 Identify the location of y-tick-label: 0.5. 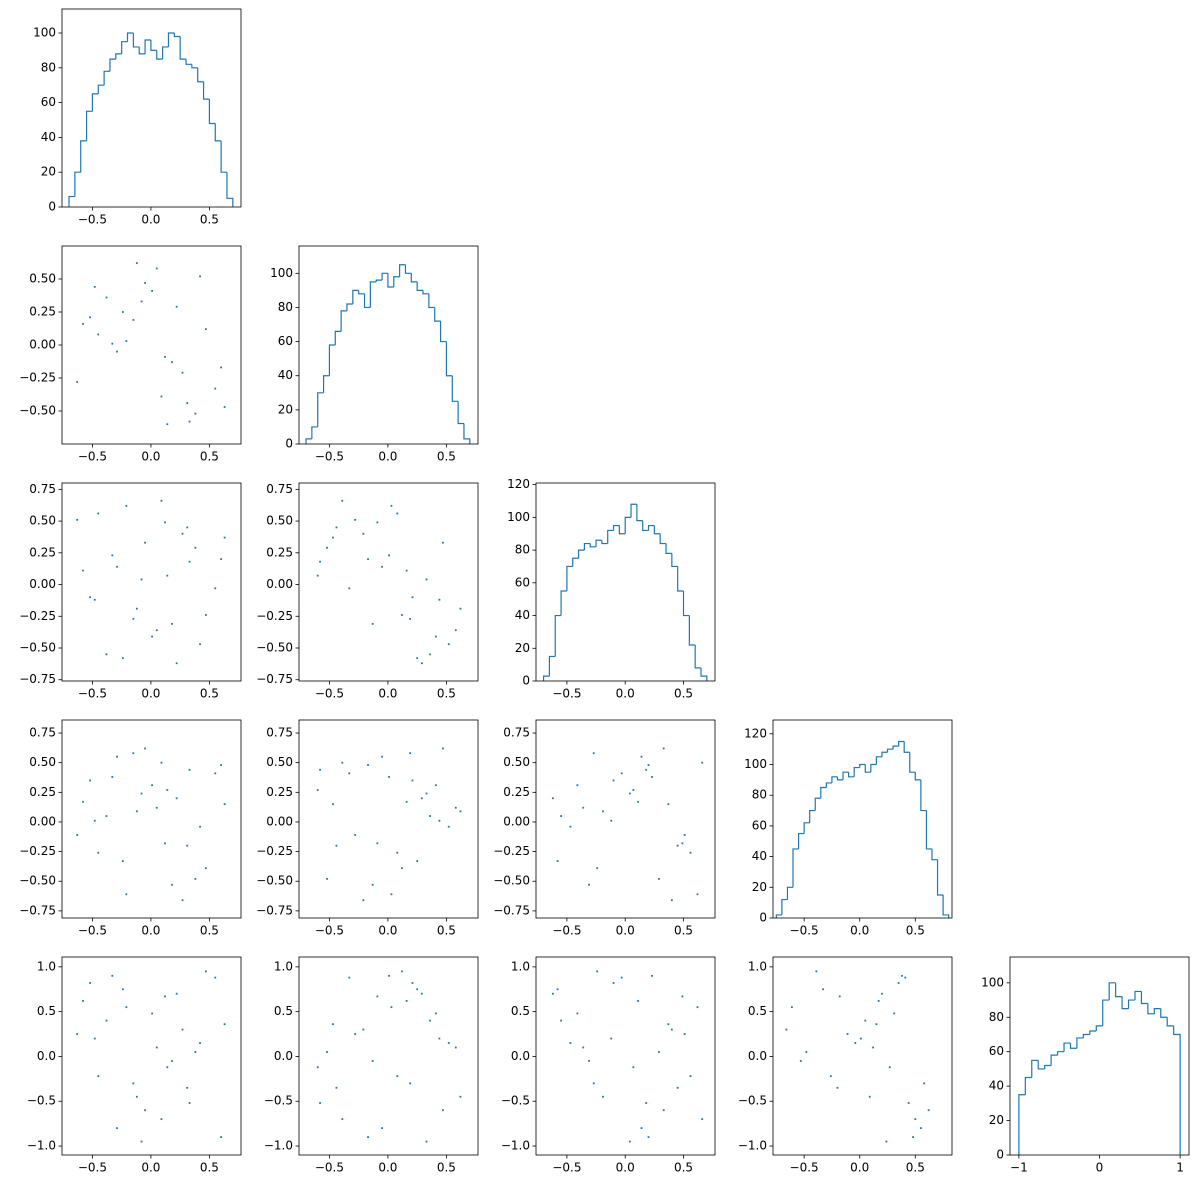
(46, 1011).